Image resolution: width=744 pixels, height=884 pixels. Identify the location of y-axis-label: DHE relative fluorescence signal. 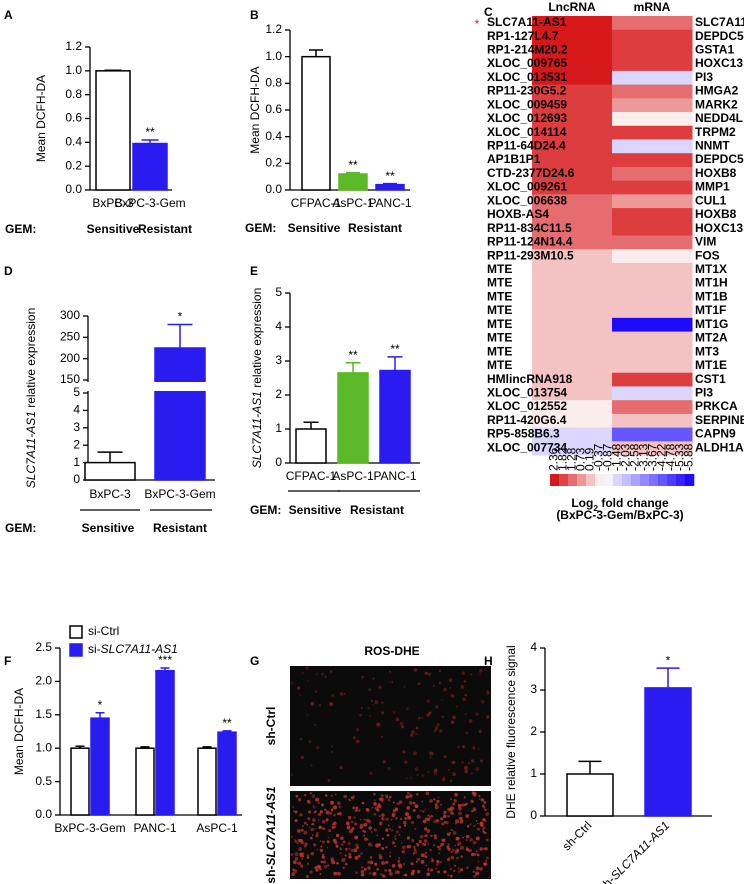
(511, 731).